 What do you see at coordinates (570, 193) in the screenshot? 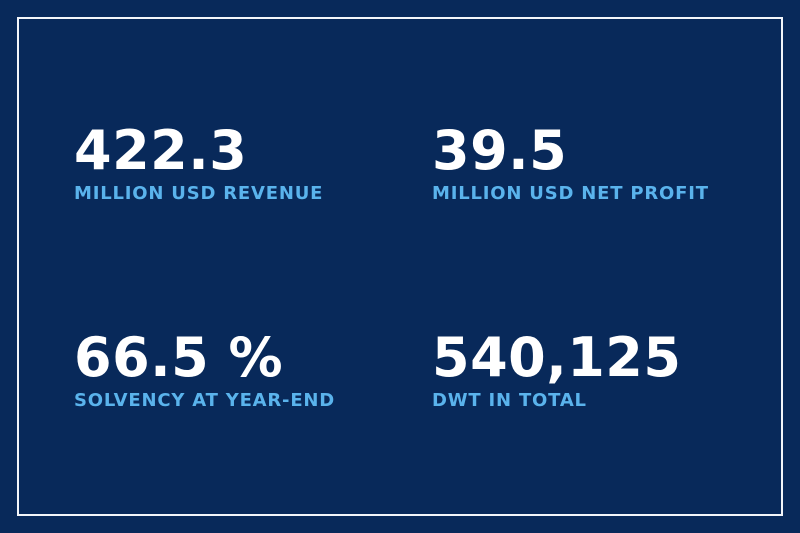
I see `stat-label: MILLION USD NET PROFIT` at bounding box center [570, 193].